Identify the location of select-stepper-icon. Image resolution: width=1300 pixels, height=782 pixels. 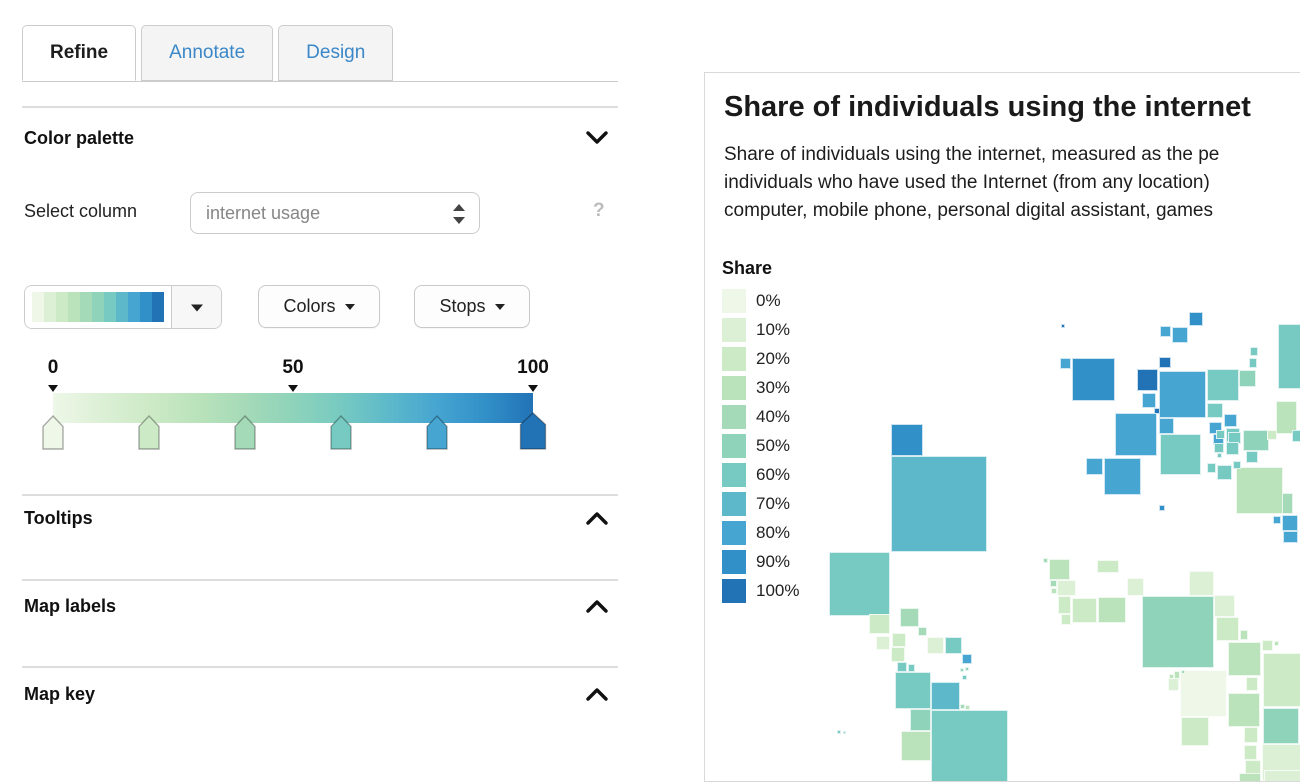
(459, 214).